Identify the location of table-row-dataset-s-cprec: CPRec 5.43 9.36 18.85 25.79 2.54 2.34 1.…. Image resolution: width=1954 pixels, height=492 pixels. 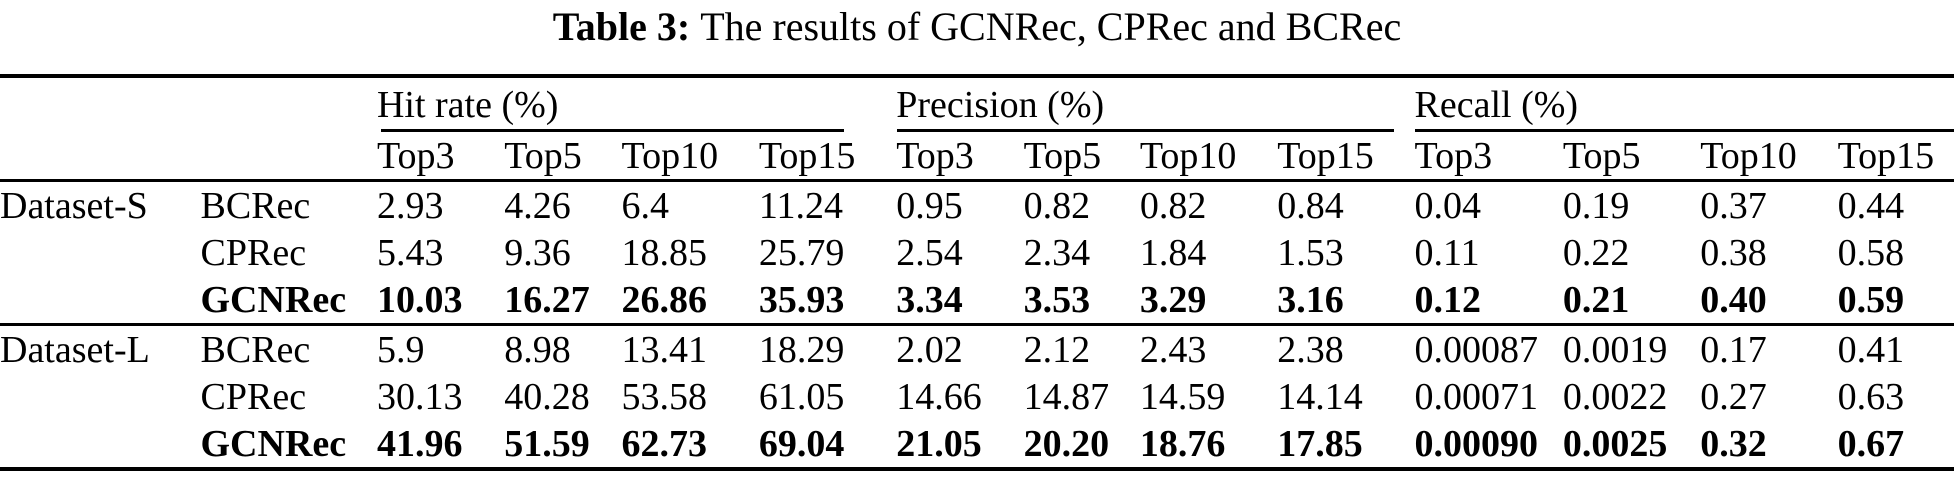
(977, 252).